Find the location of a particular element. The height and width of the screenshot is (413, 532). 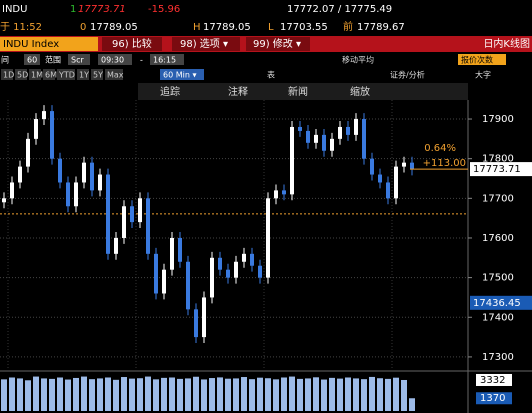

period: 5D is located at coordinates (22, 75).